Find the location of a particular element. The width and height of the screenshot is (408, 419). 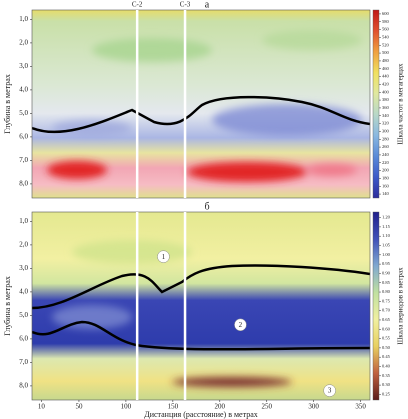

colorbar-tick-label: 0.85 is located at coordinates (386, 282).